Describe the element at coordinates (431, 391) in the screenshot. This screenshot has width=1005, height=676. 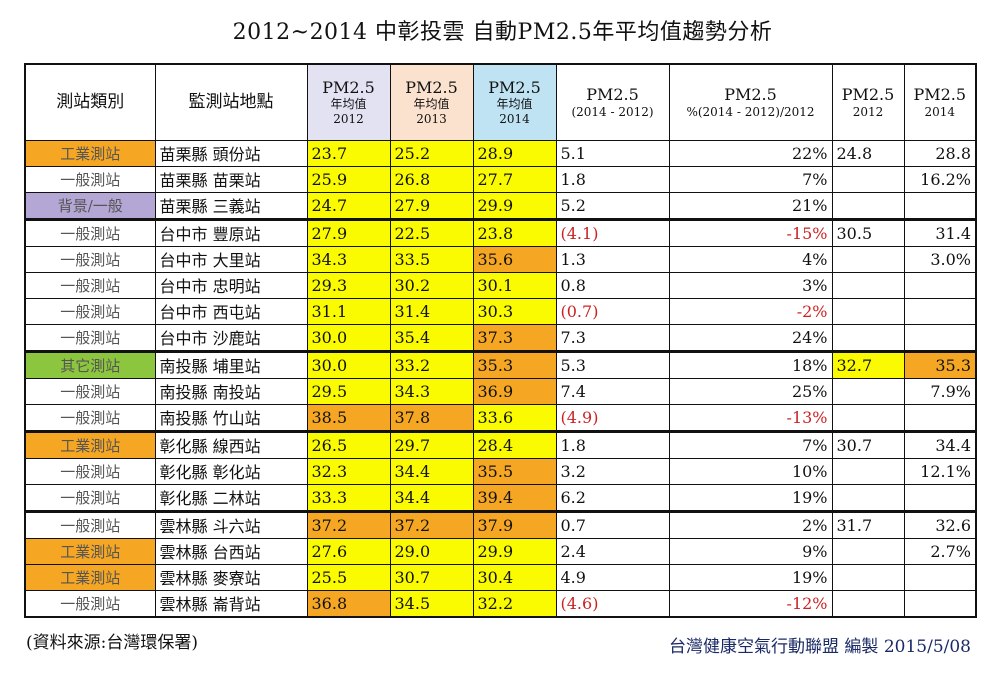
I see `pm2013-cell: 34.3` at that location.